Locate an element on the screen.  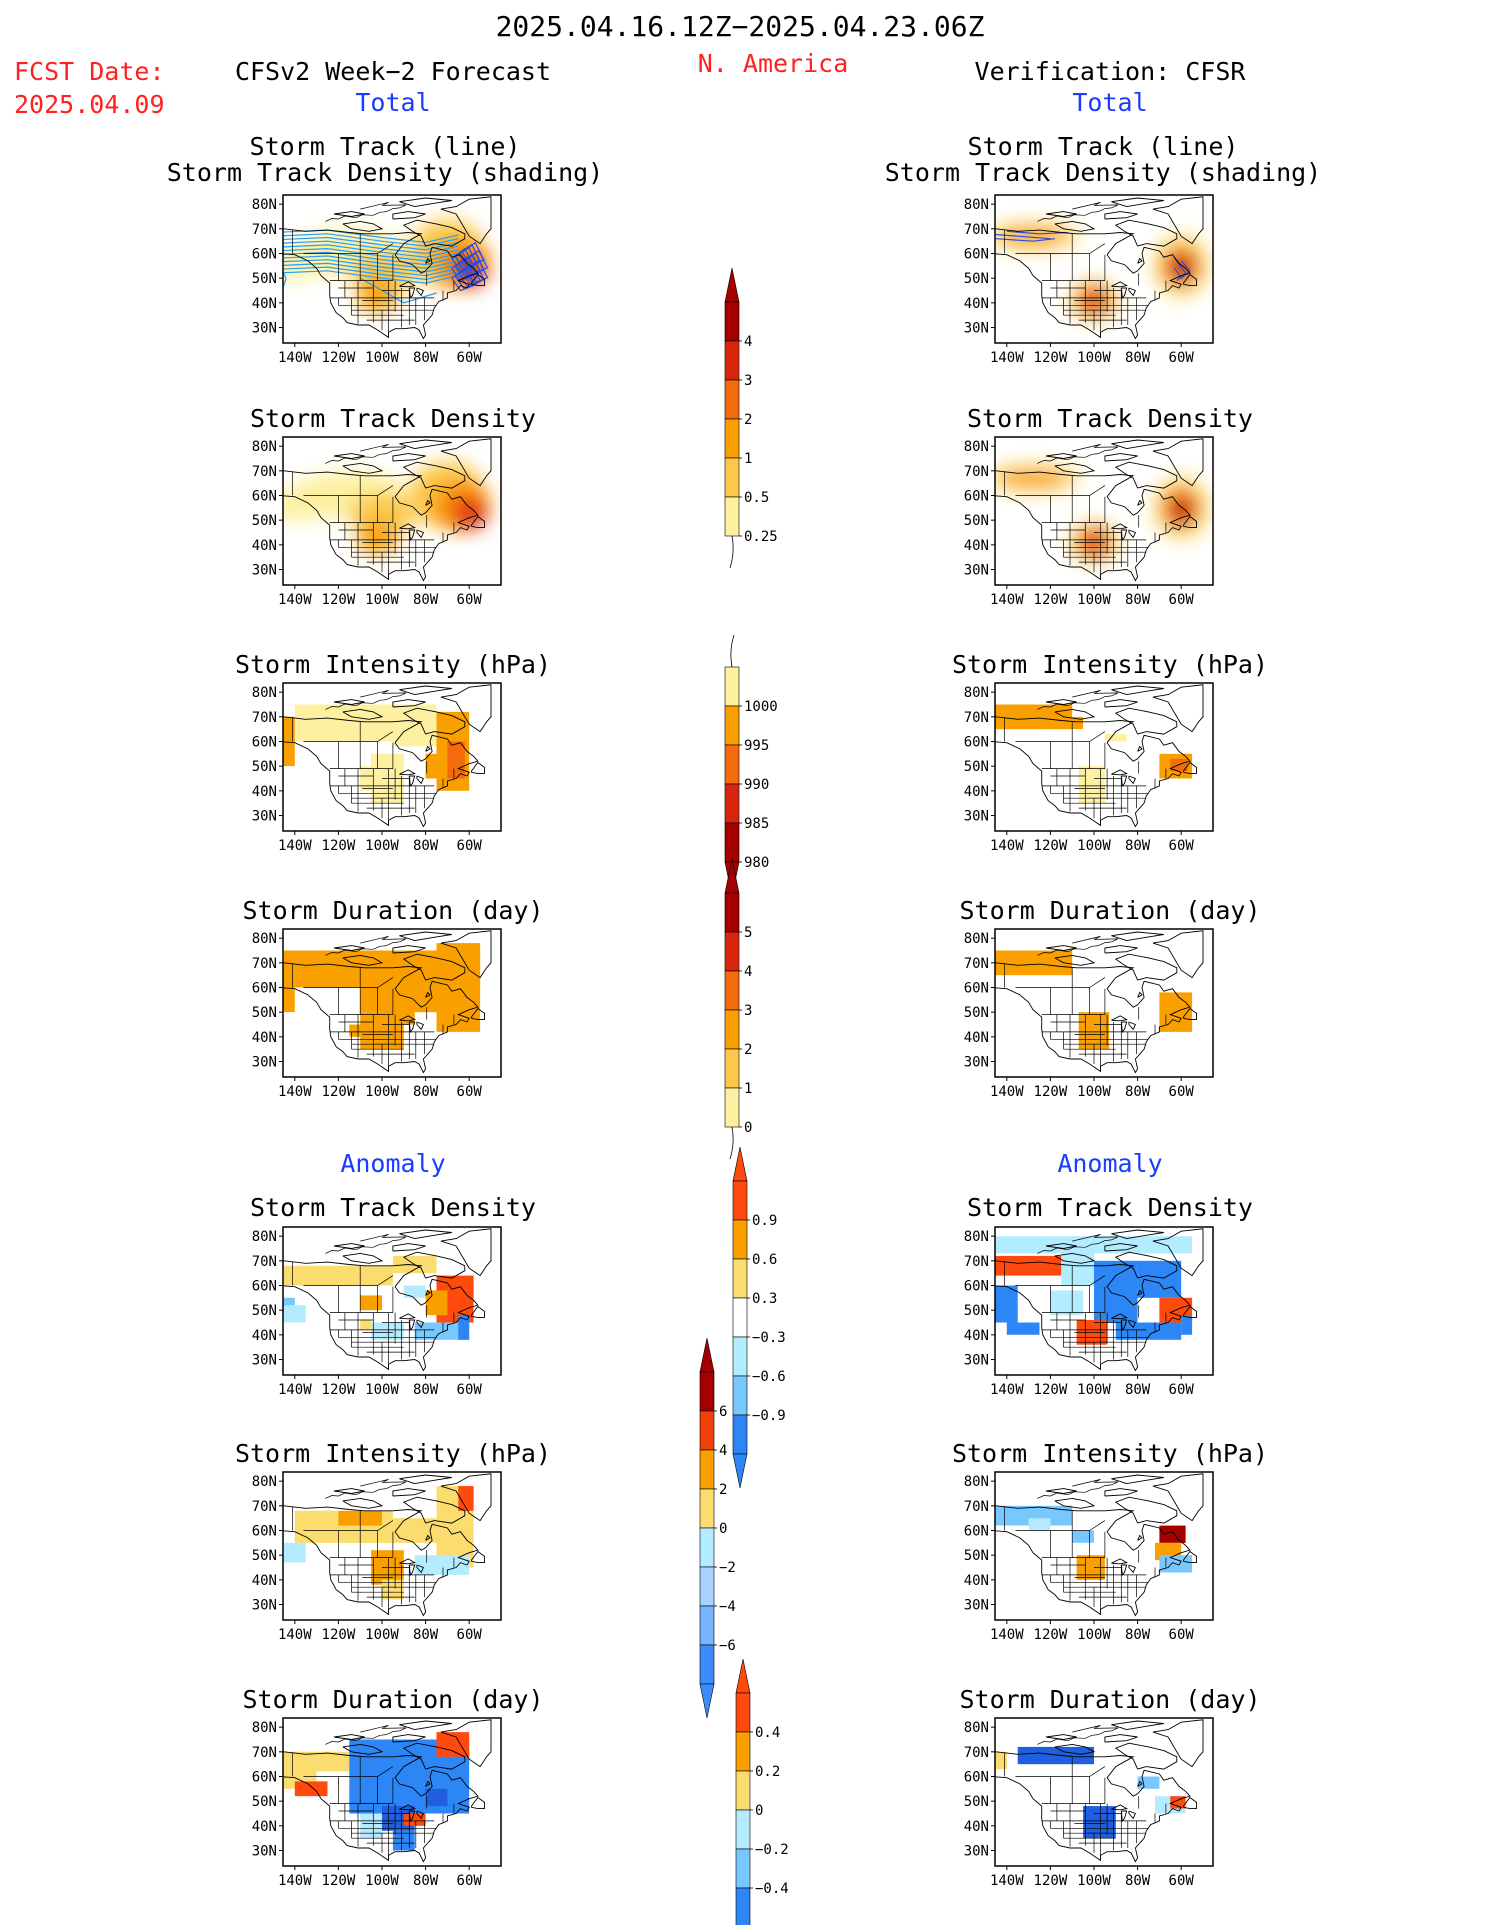
colorbar-label: 0 is located at coordinates (759, 1811).